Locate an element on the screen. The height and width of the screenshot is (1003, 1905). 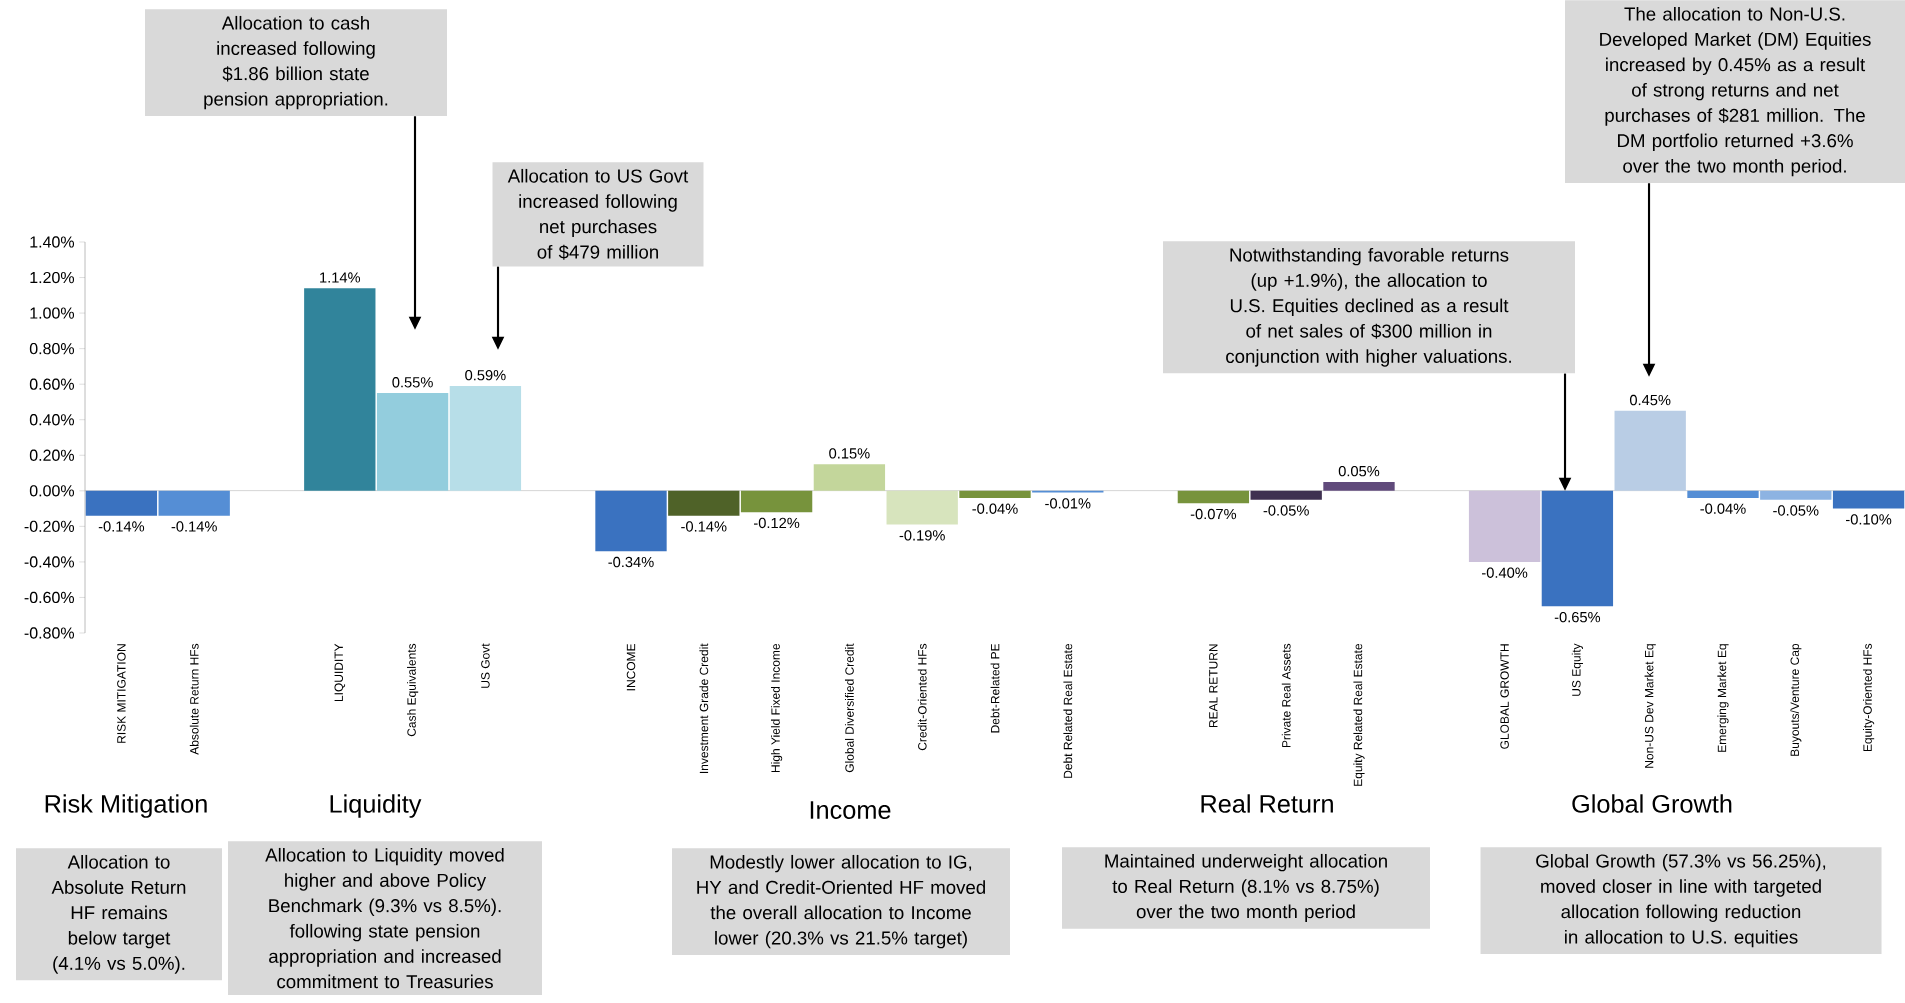
x-tick-label: US Equity is located at coordinates (1577, 669).